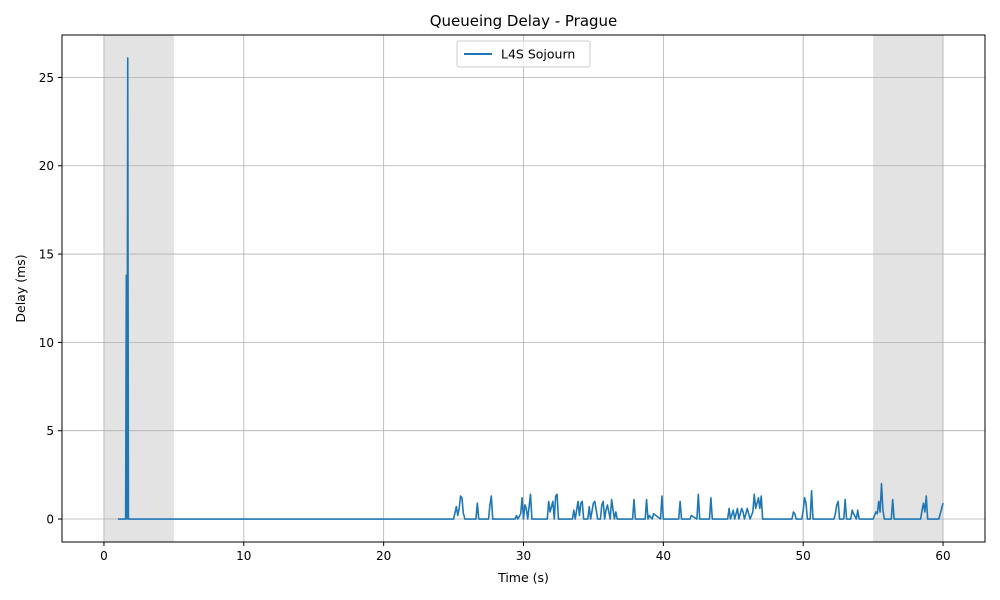  I want to click on y-tick-label: 10, so click(46, 343).